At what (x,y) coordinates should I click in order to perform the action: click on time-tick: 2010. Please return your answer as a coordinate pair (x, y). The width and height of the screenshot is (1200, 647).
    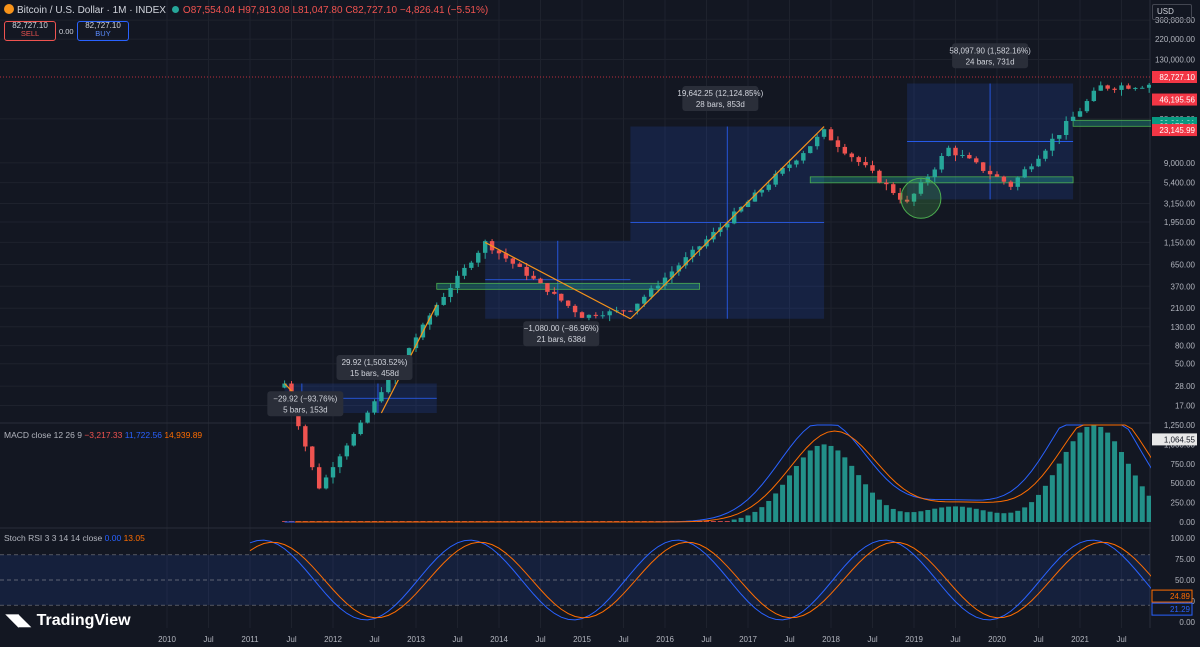
    Looking at the image, I should click on (167, 639).